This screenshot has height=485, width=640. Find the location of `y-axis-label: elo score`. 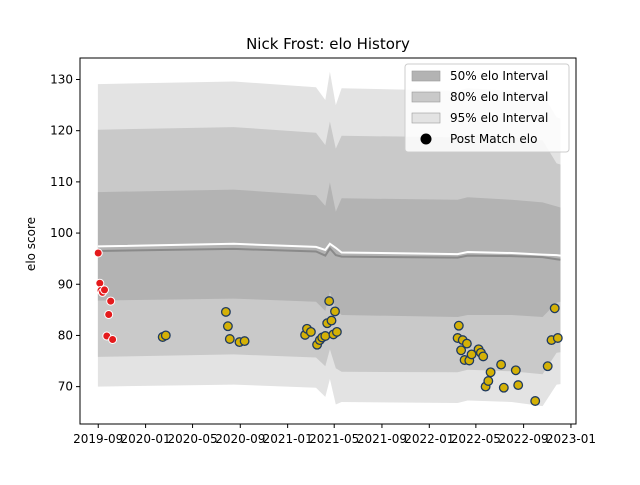

y-axis-label: elo score is located at coordinates (31, 244).